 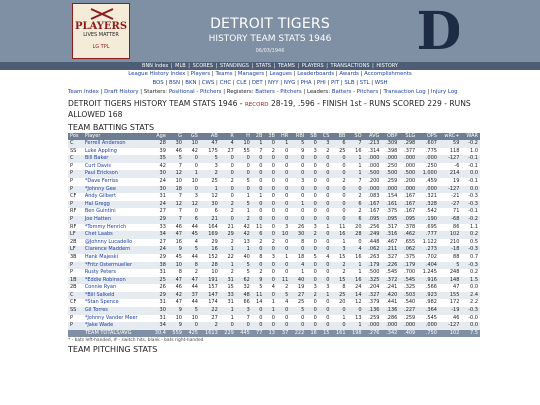 What do you see at coordinates (270, 136) in the screenshot?
I see `column-header: 3B` at bounding box center [270, 136].